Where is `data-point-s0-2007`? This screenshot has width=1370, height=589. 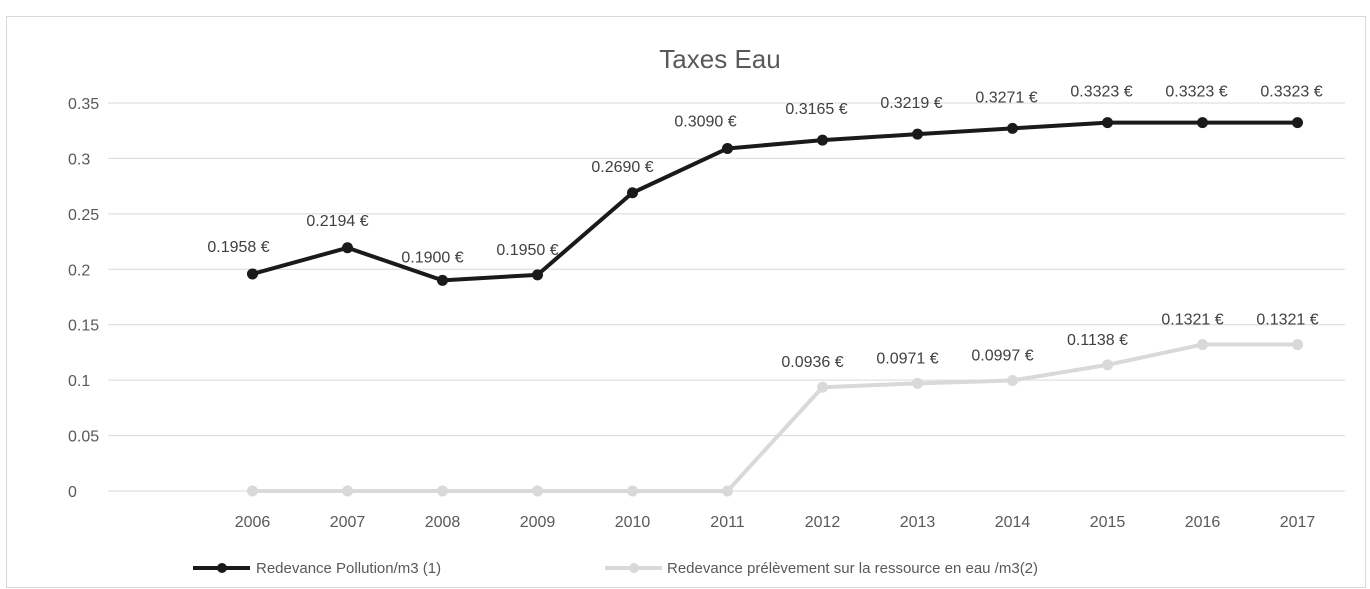 data-point-s0-2007 is located at coordinates (347, 248).